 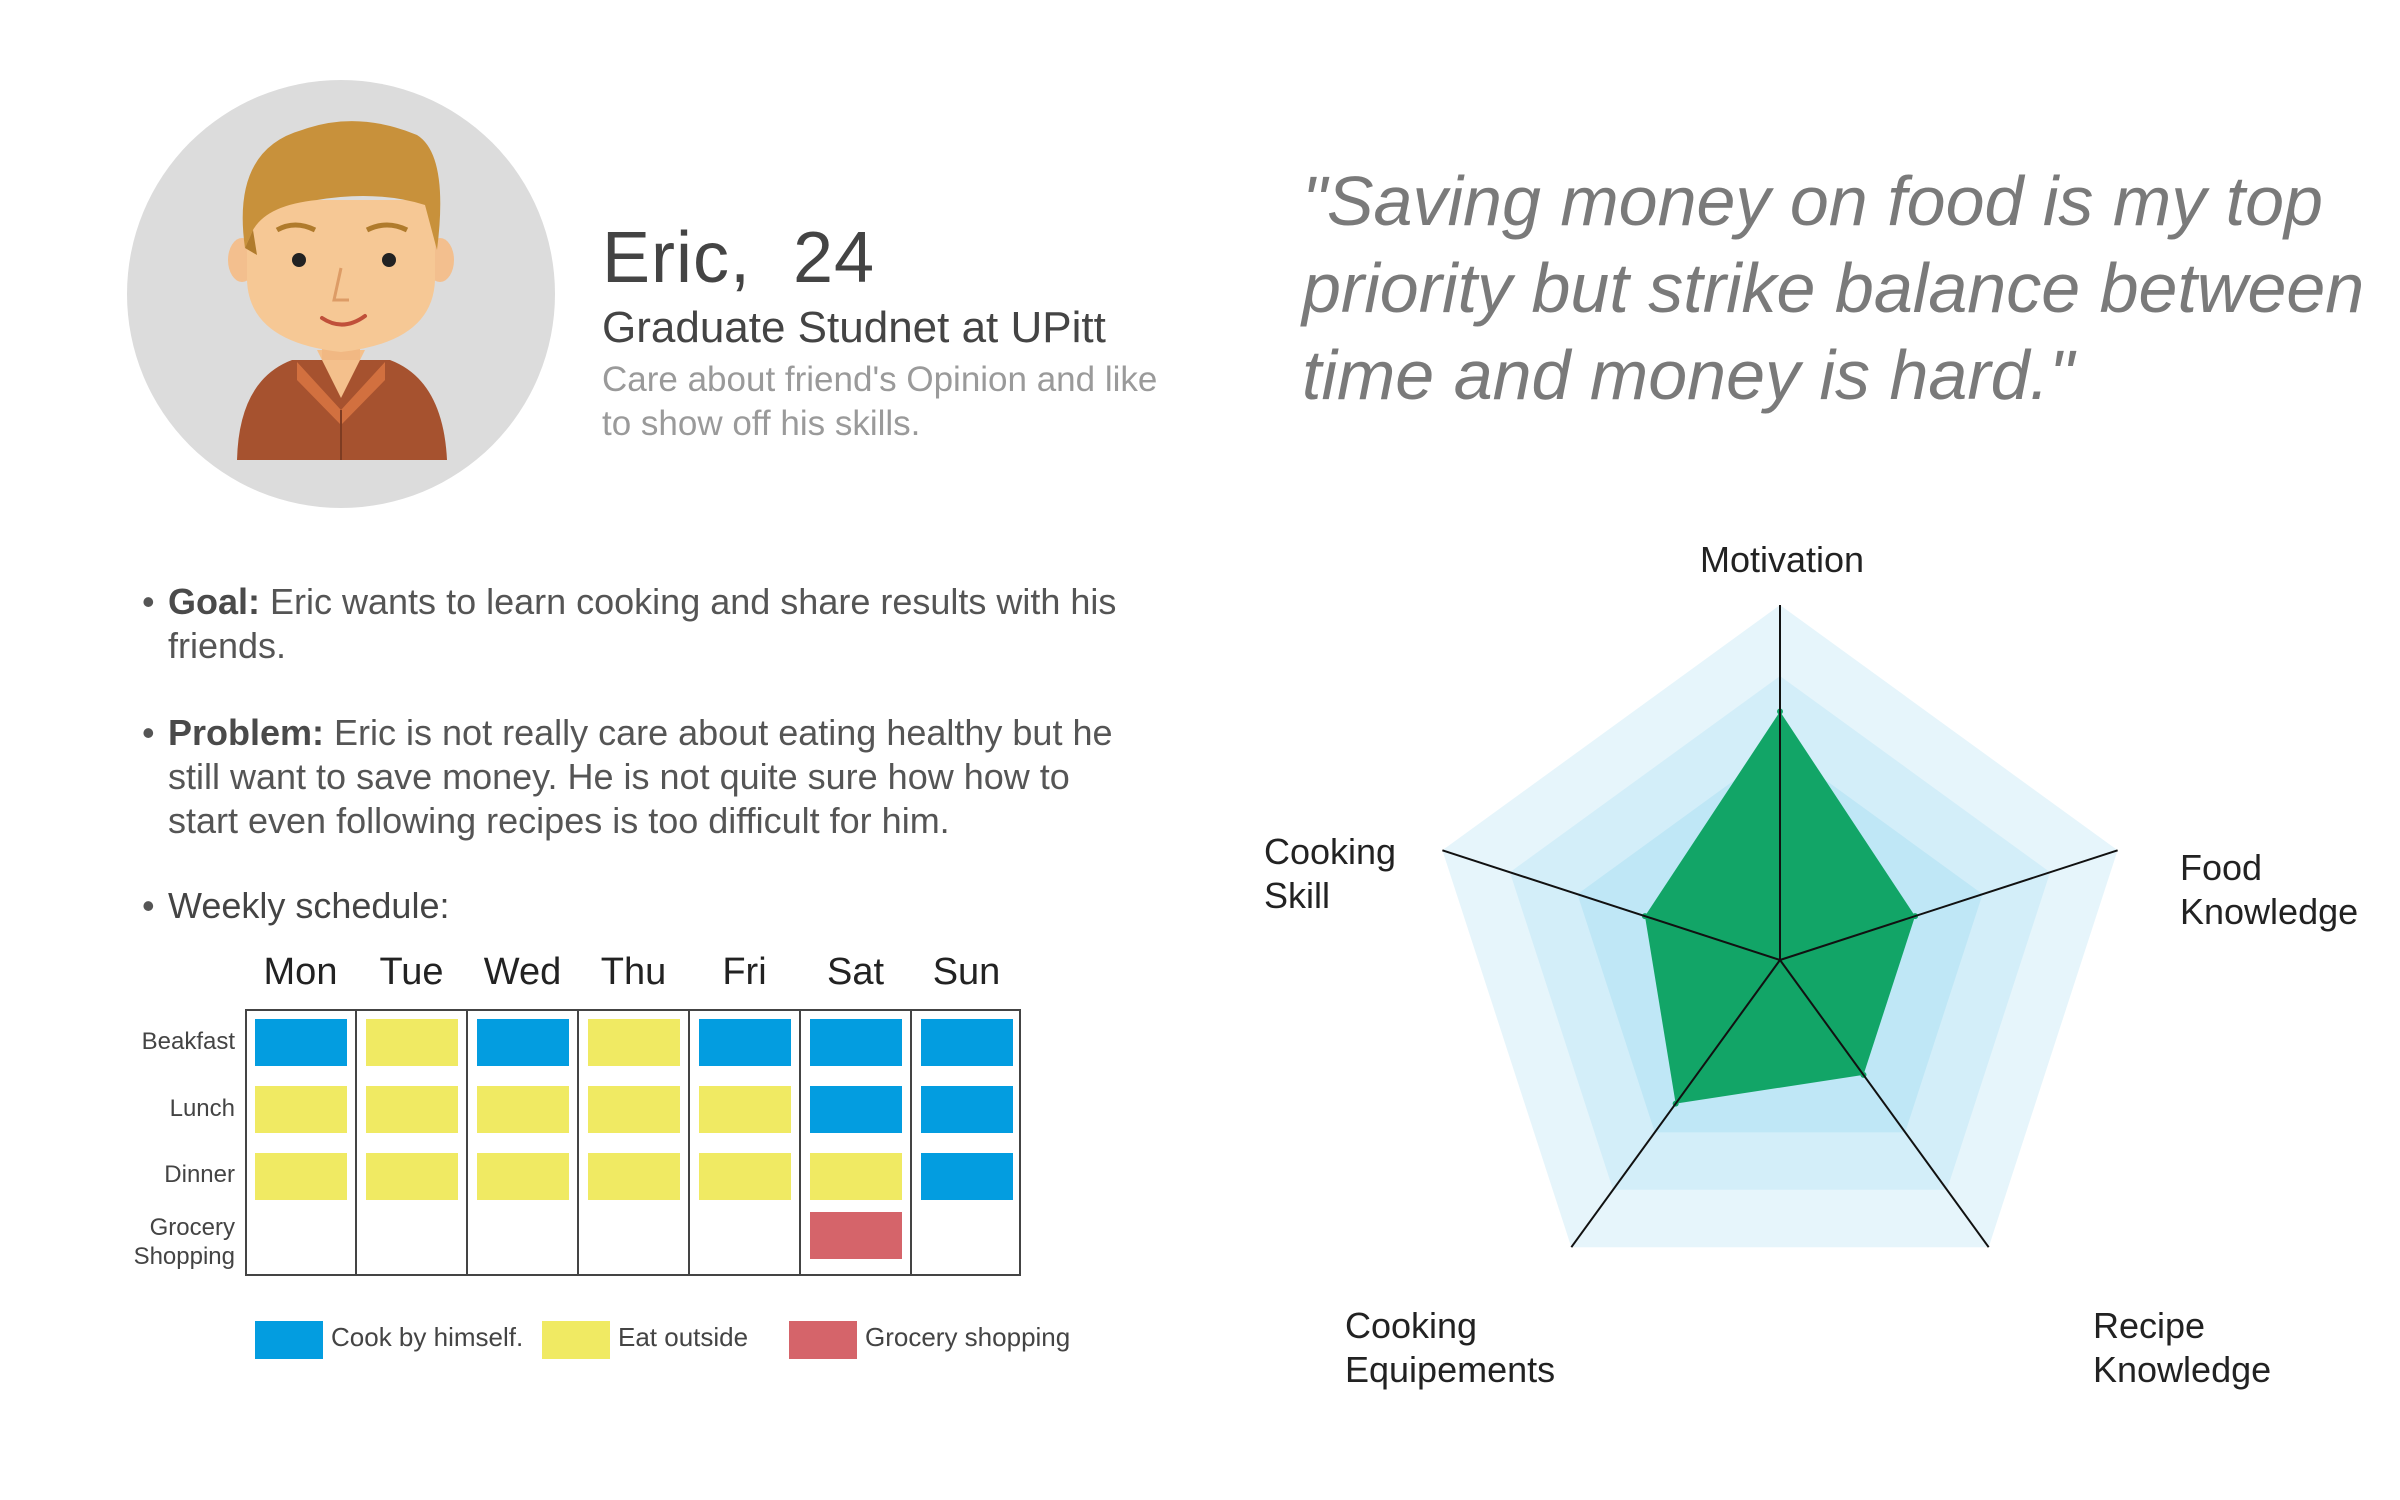 I want to click on radar-axis-label: Food Knowledge, so click(x=2269, y=890).